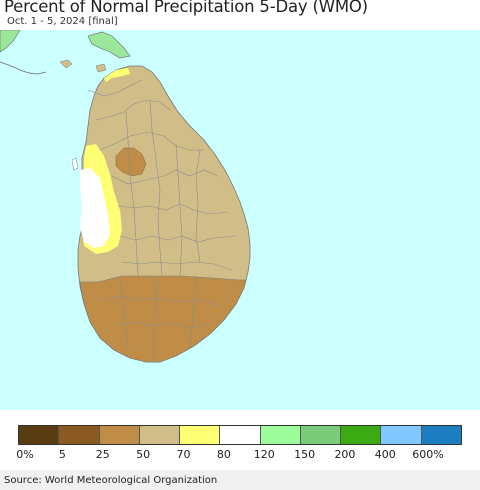 This screenshot has height=490, width=480. Describe the element at coordinates (345, 454) in the screenshot. I see `legend-tick-label: 200` at that location.